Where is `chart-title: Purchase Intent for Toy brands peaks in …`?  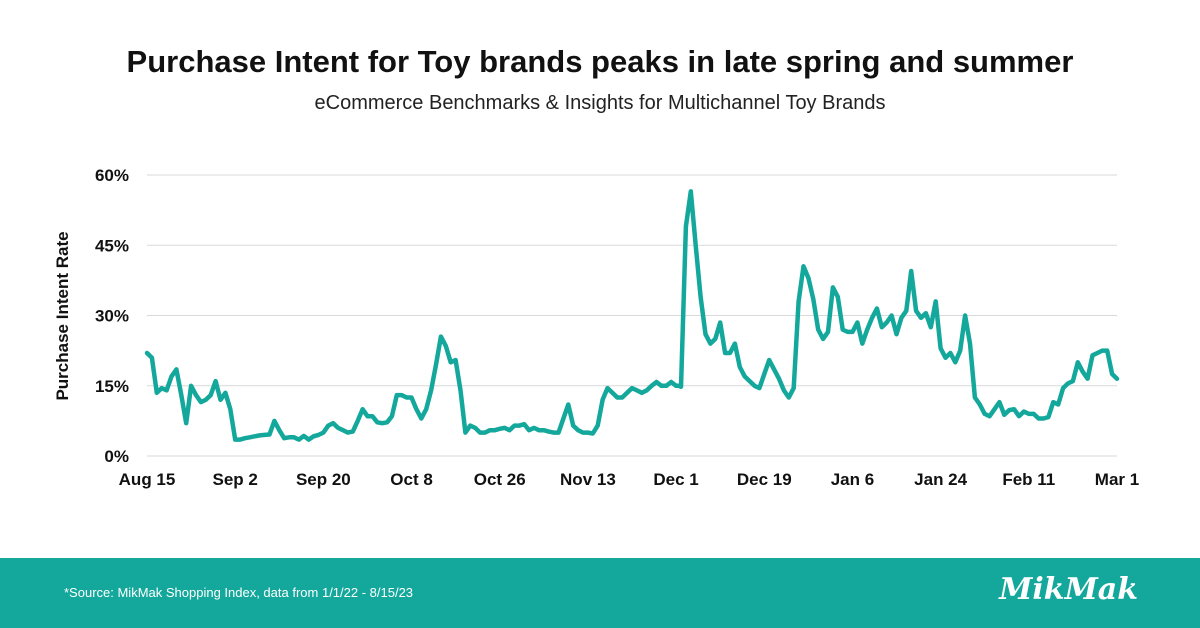
chart-title: Purchase Intent for Toy brands peaks in … is located at coordinates (600, 61).